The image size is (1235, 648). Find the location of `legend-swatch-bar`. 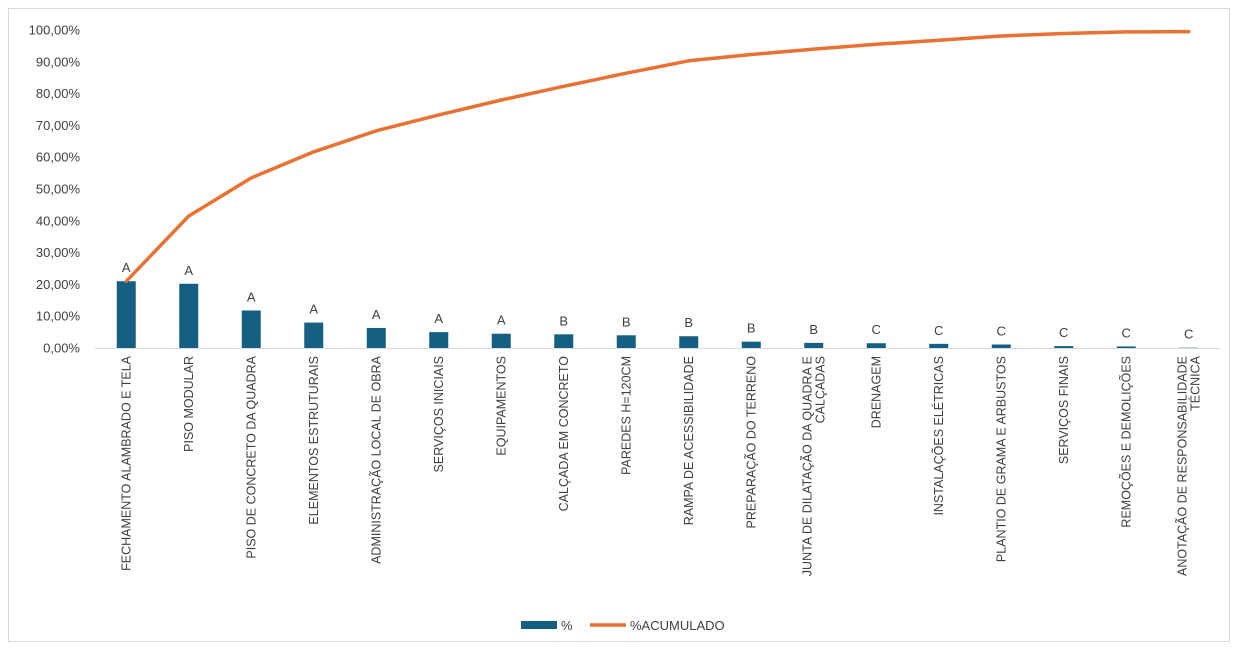

legend-swatch-bar is located at coordinates (539, 625).